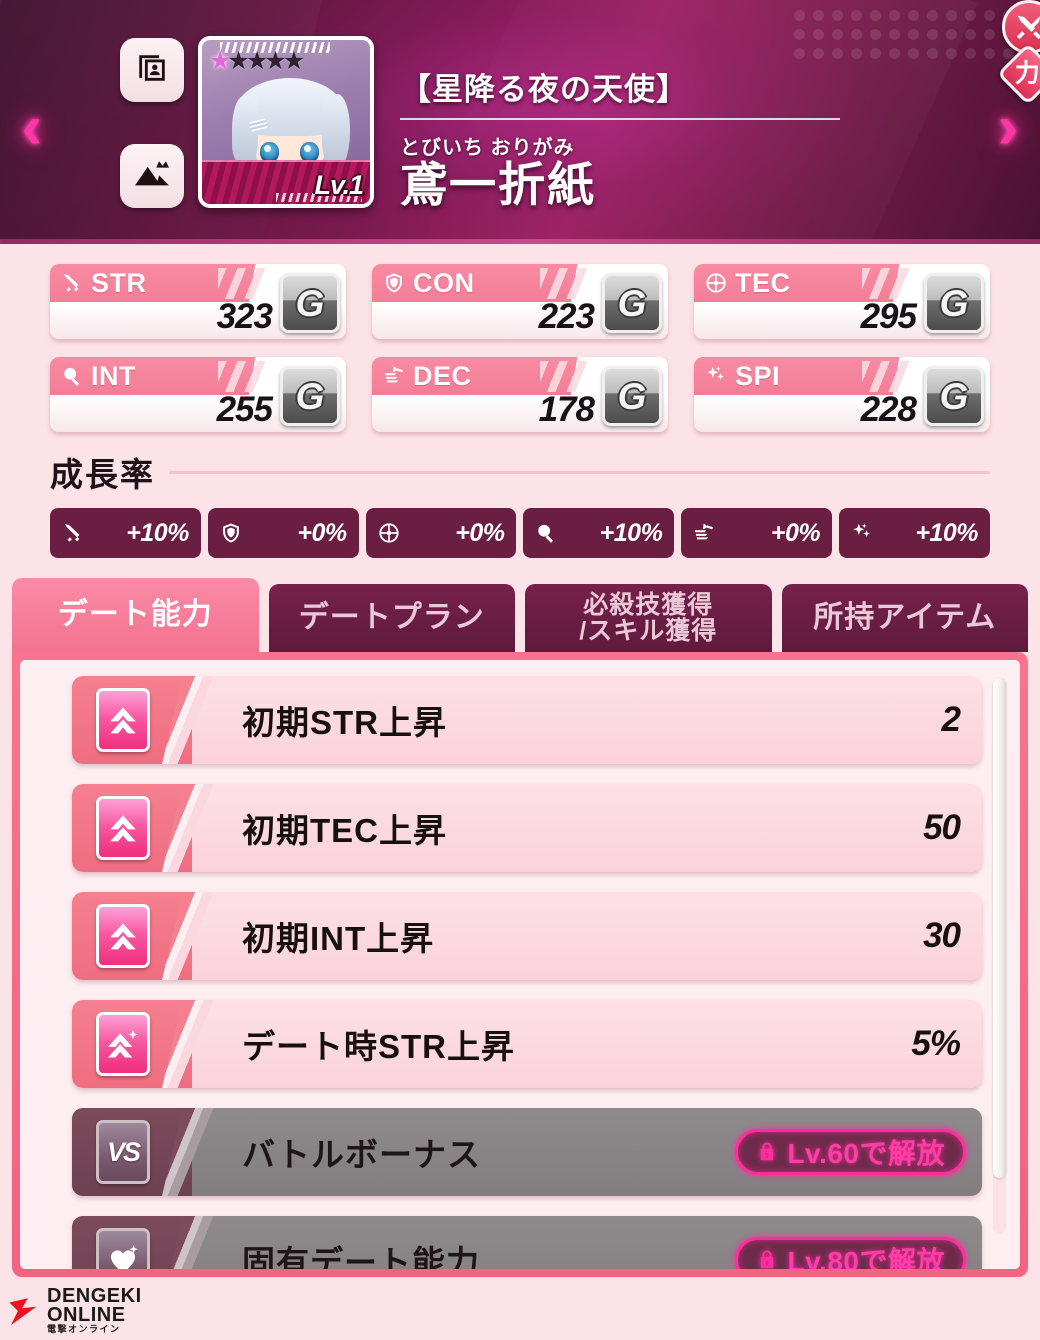 Image resolution: width=1040 pixels, height=1340 pixels. I want to click on ability-row: 初期INT上昇 30, so click(527, 936).